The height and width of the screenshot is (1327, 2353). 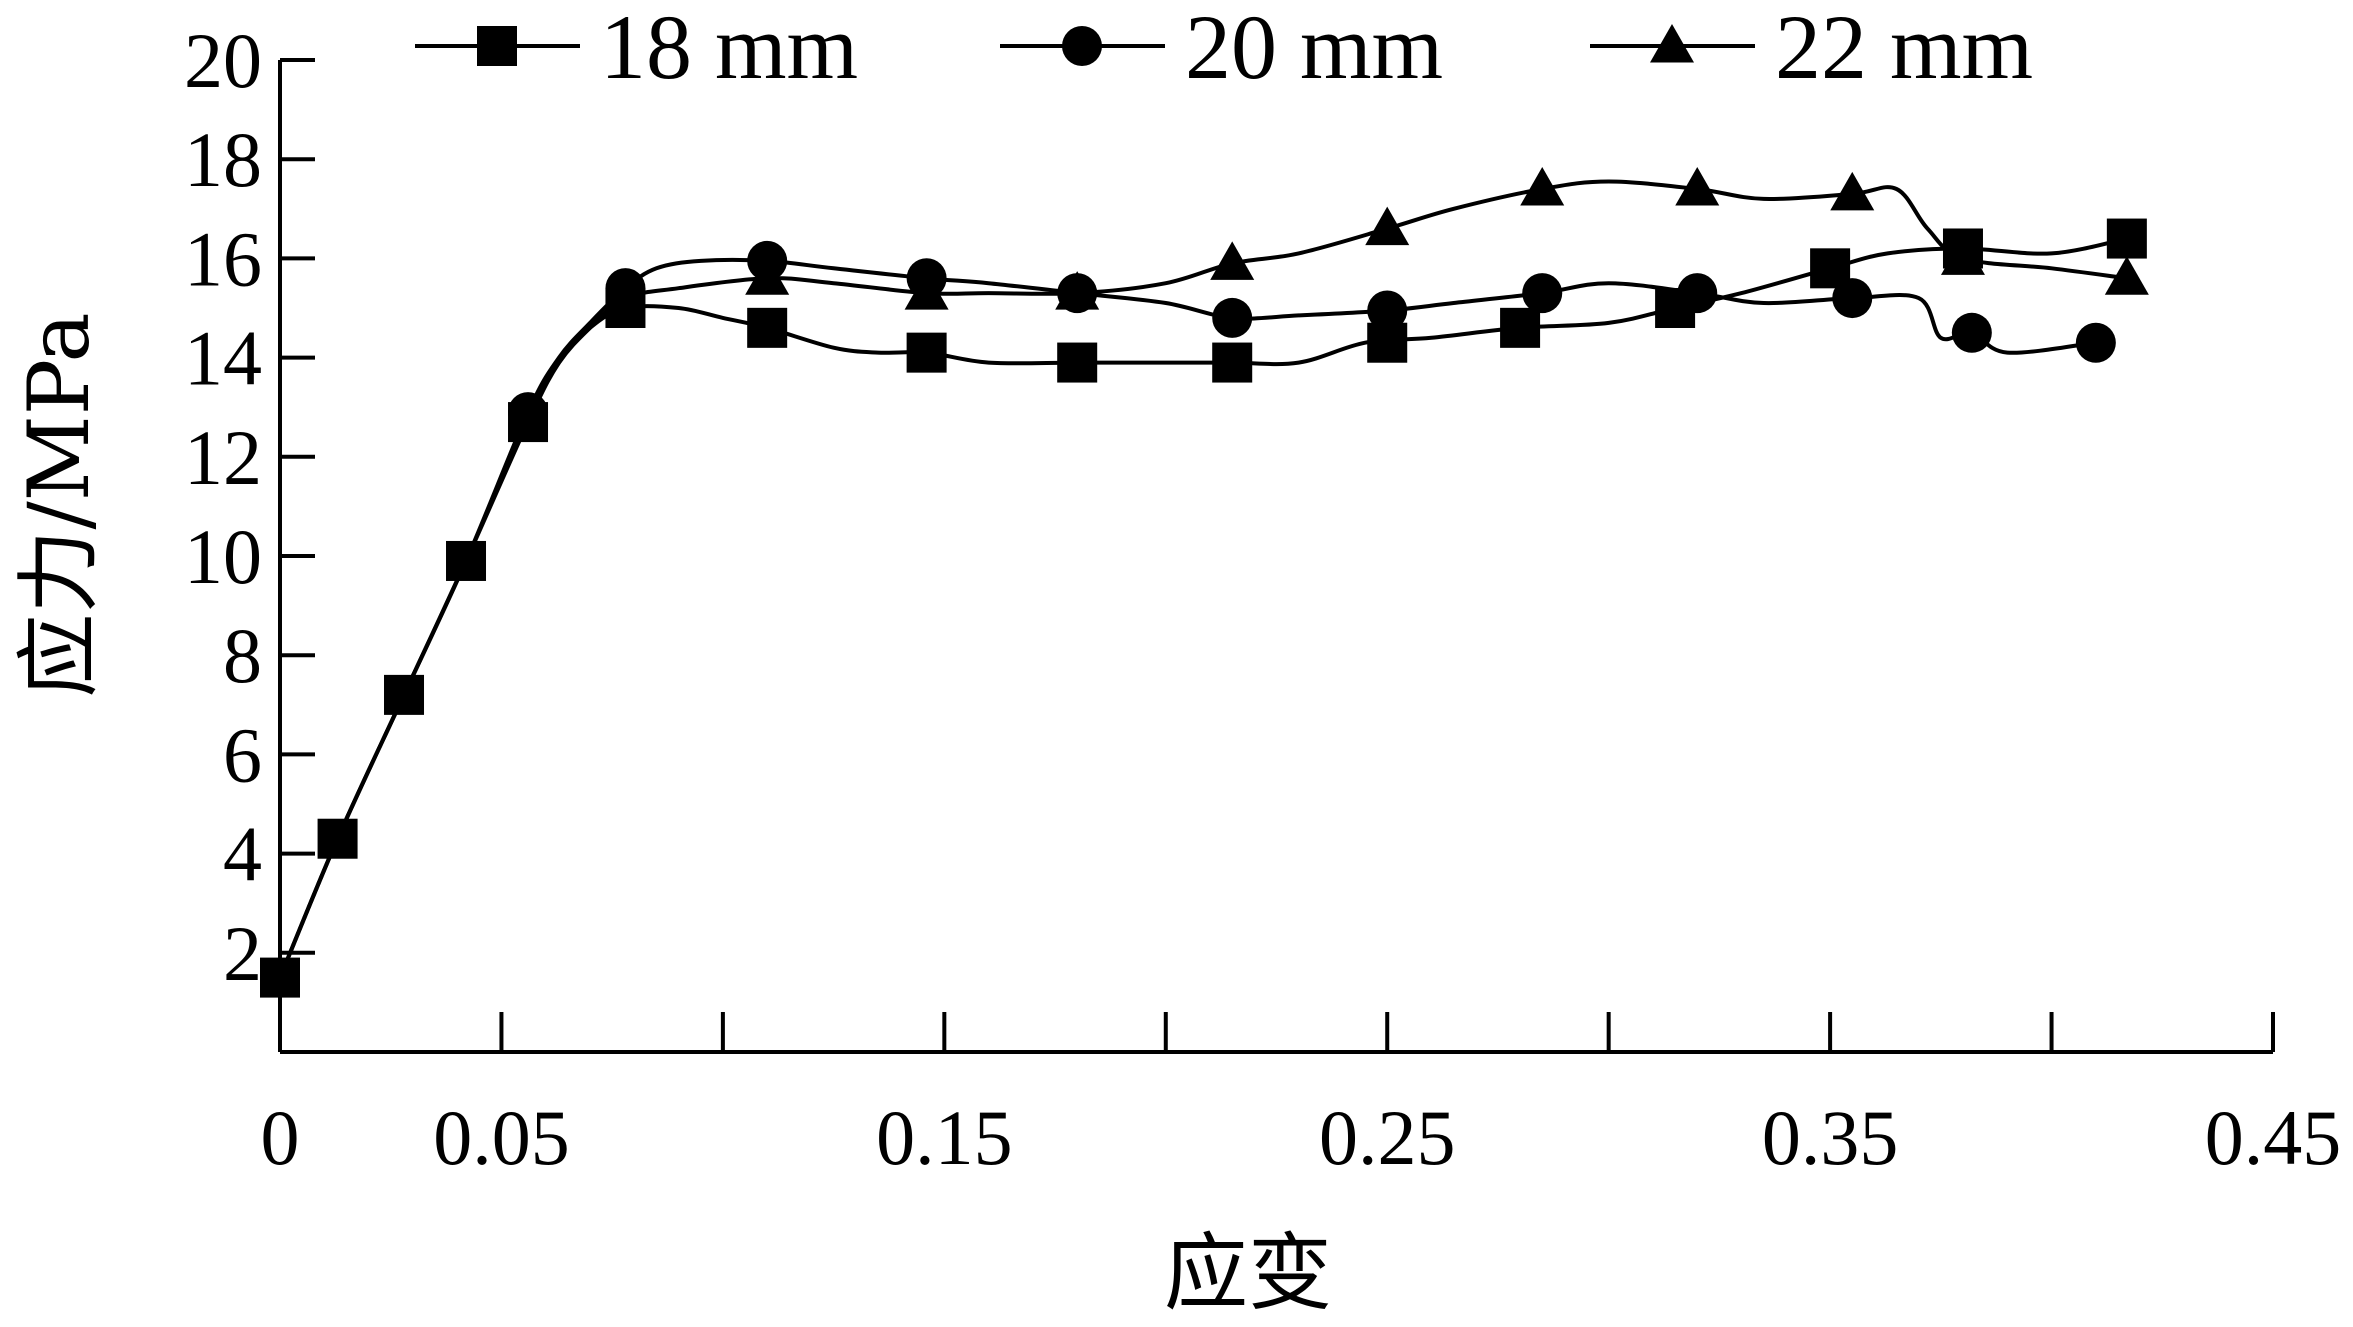 What do you see at coordinates (1904, 49) in the screenshot?
I see `legend-label-22mm: 22 mm` at bounding box center [1904, 49].